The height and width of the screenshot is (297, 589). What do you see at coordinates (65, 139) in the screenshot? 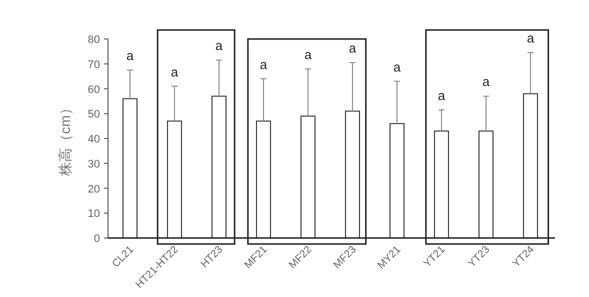
I see `y-axis-title: 株高（cm）` at bounding box center [65, 139].